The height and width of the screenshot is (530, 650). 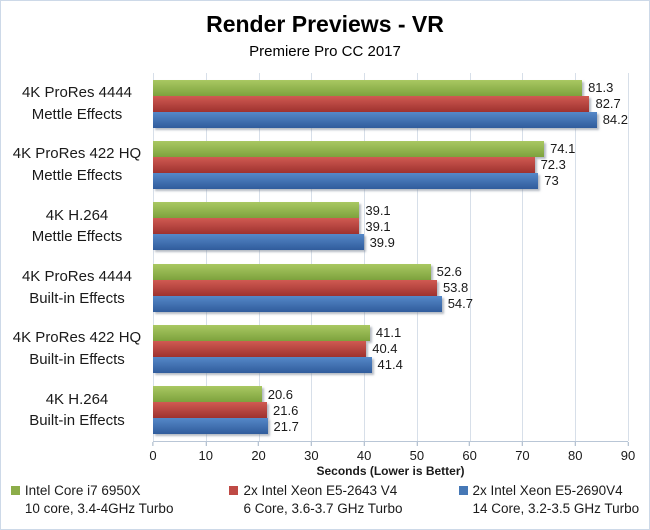 What do you see at coordinates (77, 215) in the screenshot?
I see `category-label-line1: 4K H.264` at bounding box center [77, 215].